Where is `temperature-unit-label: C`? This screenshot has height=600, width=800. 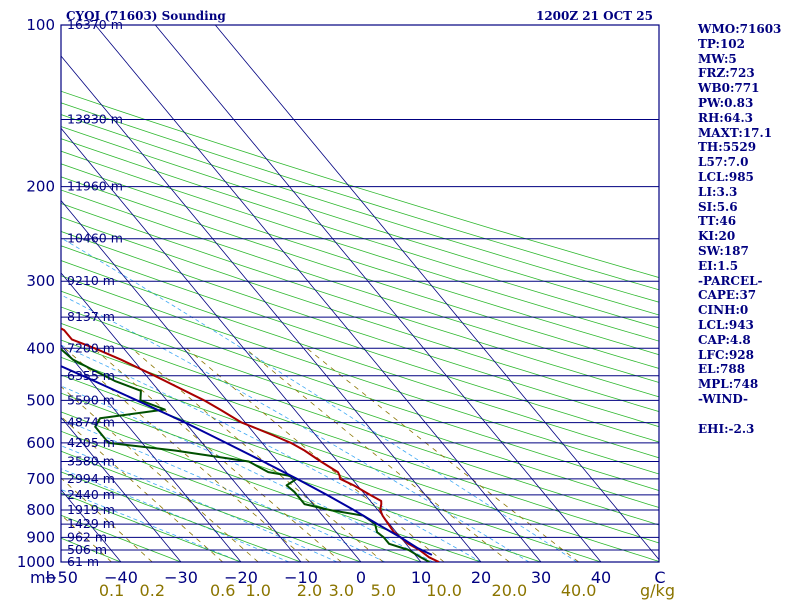 temperature-unit-label: C is located at coordinates (659, 577).